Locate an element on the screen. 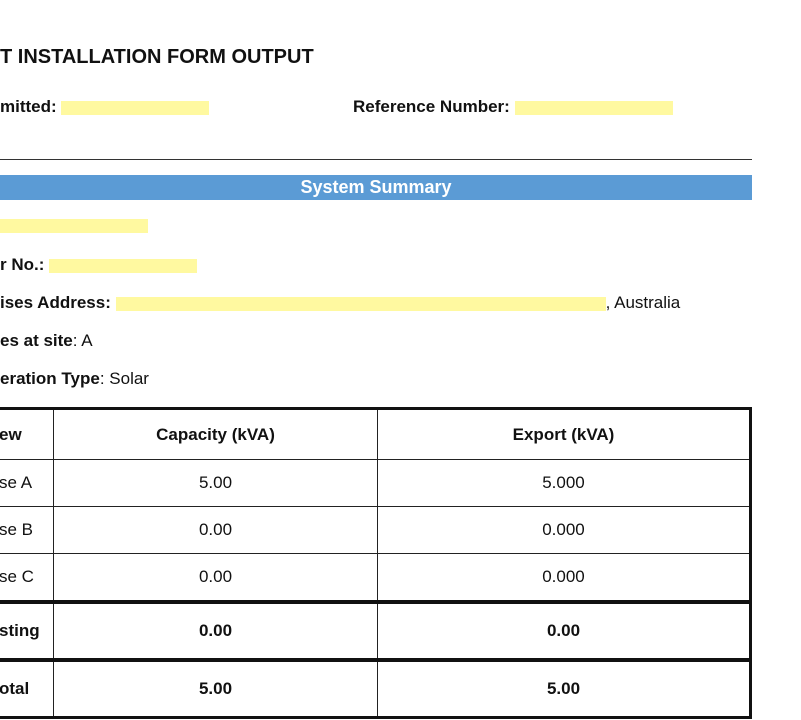  table-row: se C 0.00 0.000 is located at coordinates (376, 578).